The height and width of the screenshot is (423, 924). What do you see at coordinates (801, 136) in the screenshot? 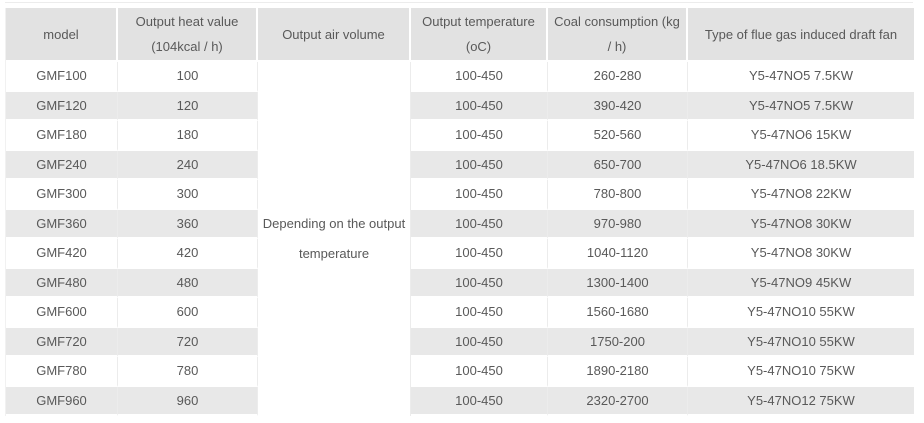
I see `cell-fan: Y5-47NO6 15KW` at bounding box center [801, 136].